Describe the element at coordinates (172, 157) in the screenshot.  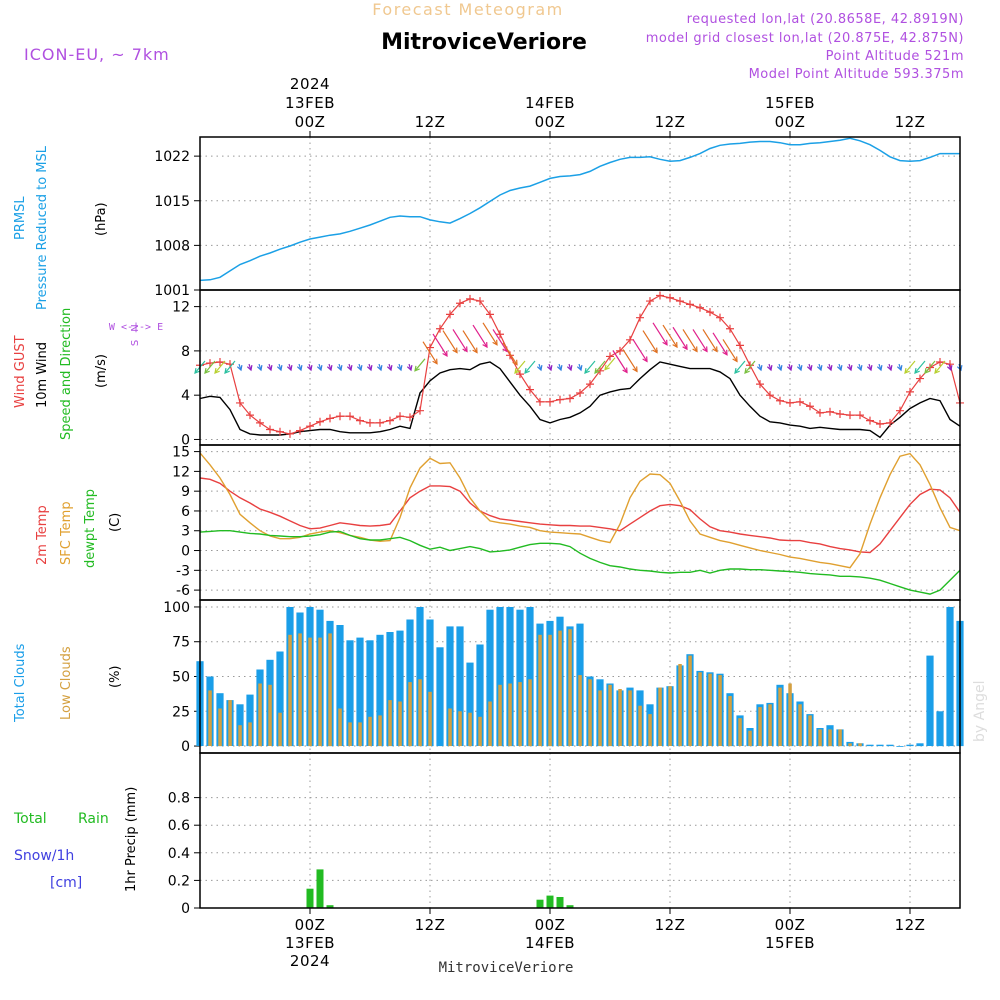
I see `y-tick-label-pressure: 1022` at that location.